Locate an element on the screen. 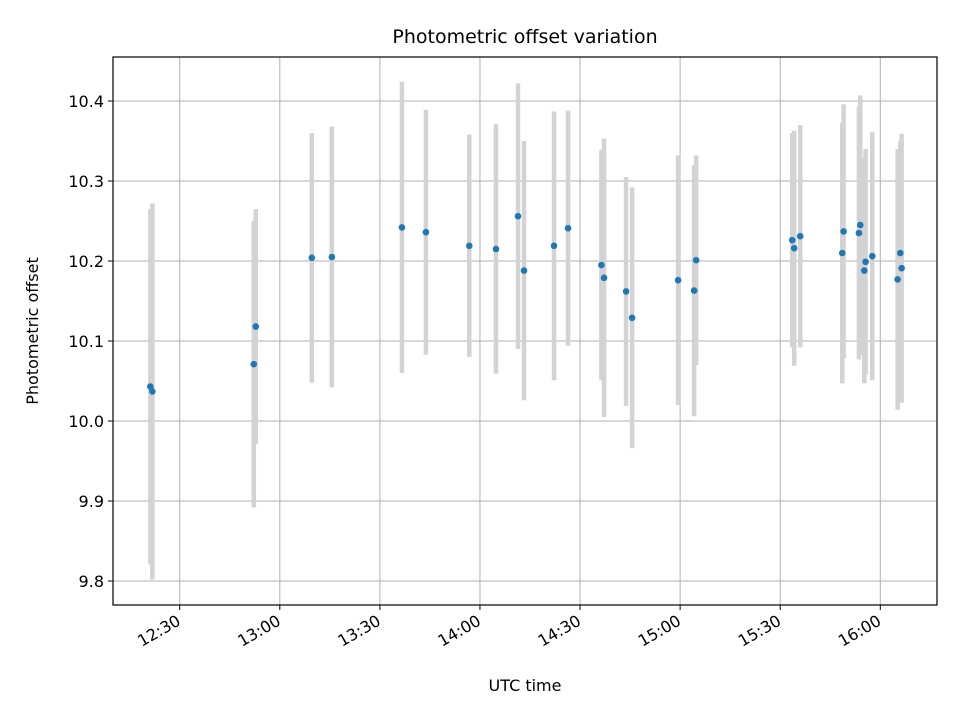 The image size is (960, 720). y-tick-label: 10.2 is located at coordinates (86, 261).